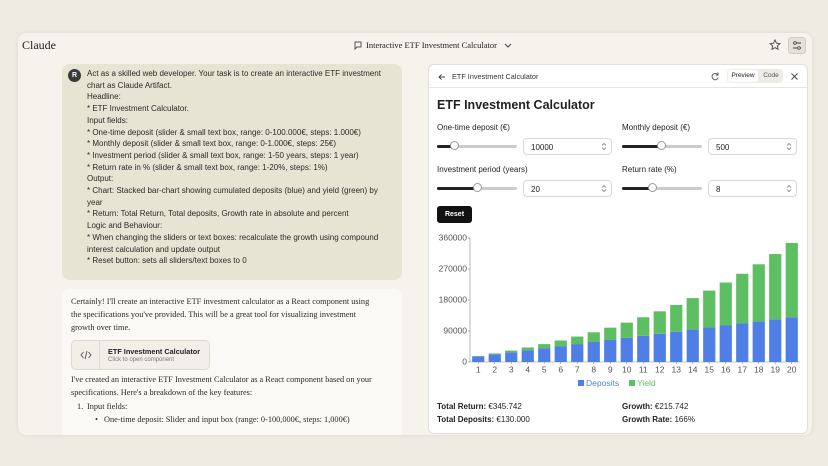 Image resolution: width=828 pixels, height=466 pixels. What do you see at coordinates (646, 383) in the screenshot?
I see `legend-label: Yield` at bounding box center [646, 383].